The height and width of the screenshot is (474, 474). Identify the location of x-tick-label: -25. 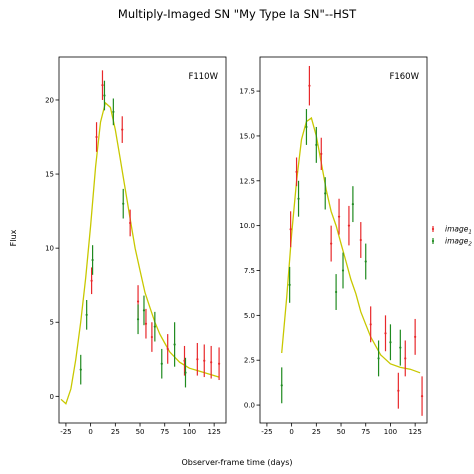
(266, 432).